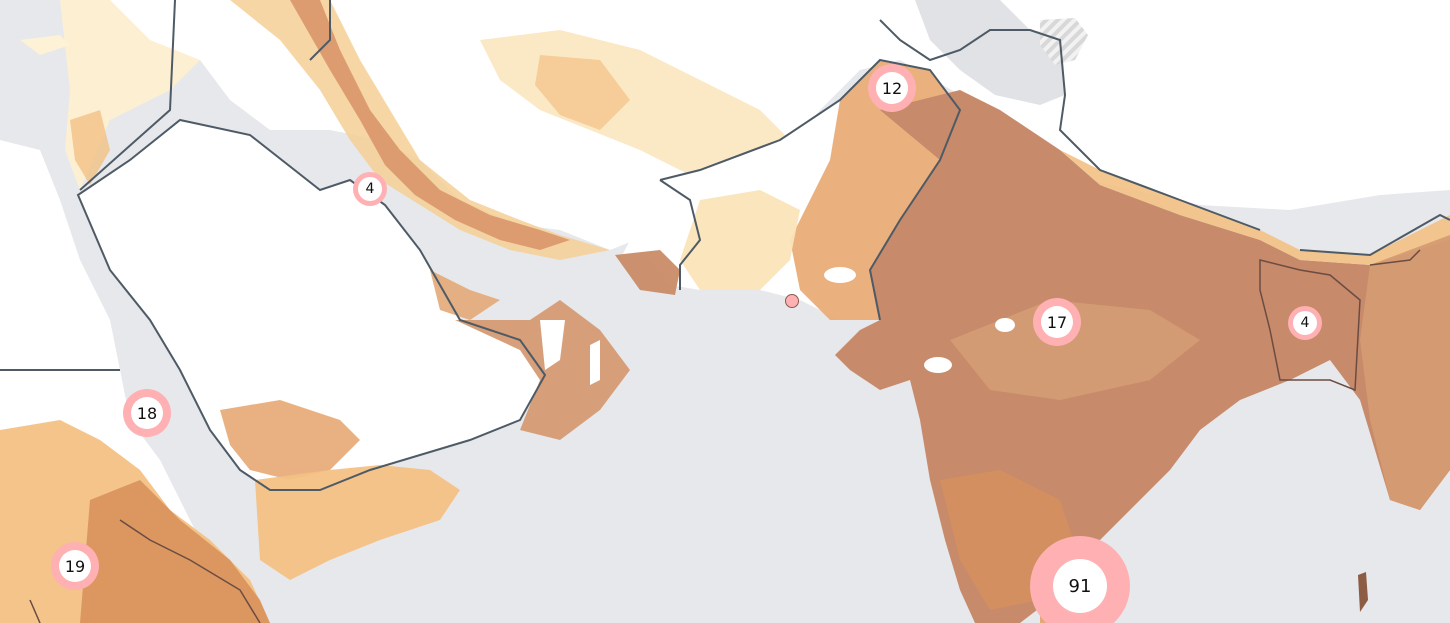  Describe the element at coordinates (430, 125) in the screenshot. I see `heat-iran-core` at that location.